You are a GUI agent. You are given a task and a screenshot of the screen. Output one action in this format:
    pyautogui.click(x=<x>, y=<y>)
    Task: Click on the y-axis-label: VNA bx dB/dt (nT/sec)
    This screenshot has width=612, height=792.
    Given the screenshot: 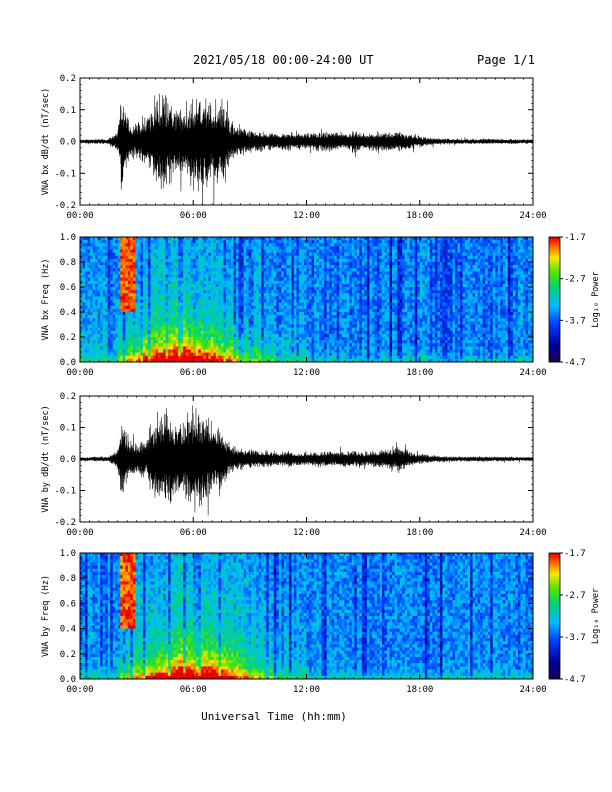 What is the action you would take?
    pyautogui.click(x=46, y=141)
    